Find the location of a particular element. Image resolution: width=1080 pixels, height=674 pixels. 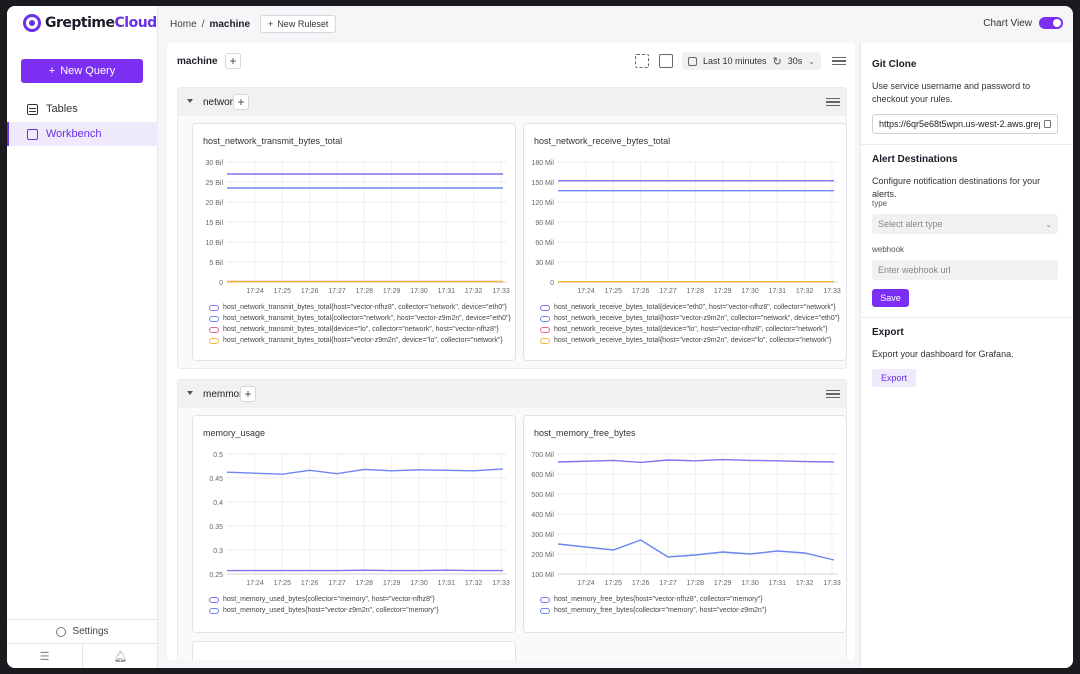

y-tick-label: 500 Mil is located at coordinates (542, 495).